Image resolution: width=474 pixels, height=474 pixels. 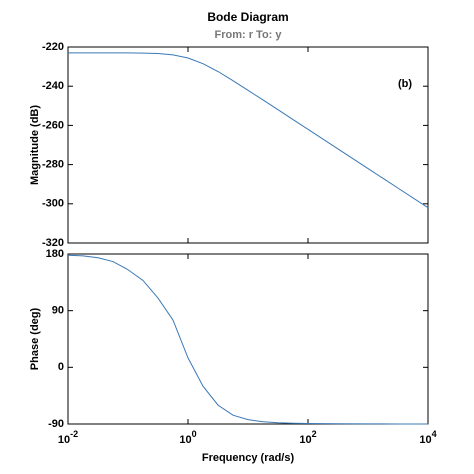 I want to click on y-tick-label: -320, so click(x=53, y=243).